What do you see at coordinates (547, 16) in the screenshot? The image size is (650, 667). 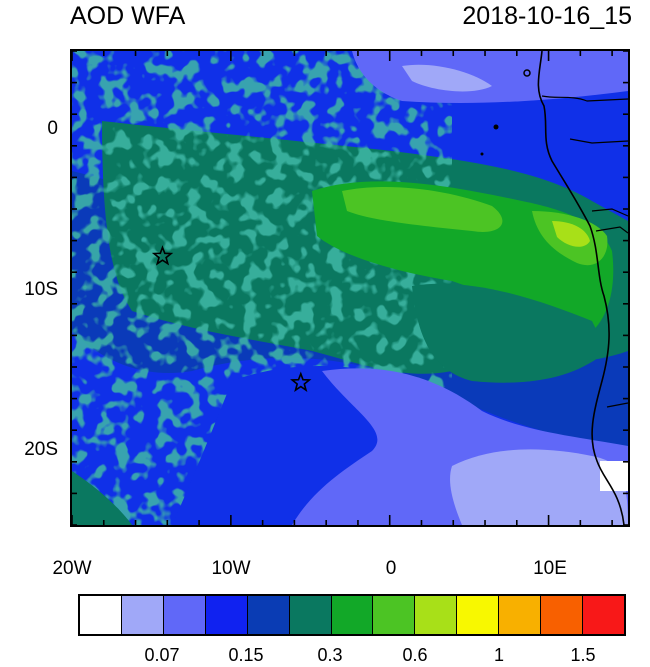 I see `map-datetime: 2018-10-16_15` at bounding box center [547, 16].